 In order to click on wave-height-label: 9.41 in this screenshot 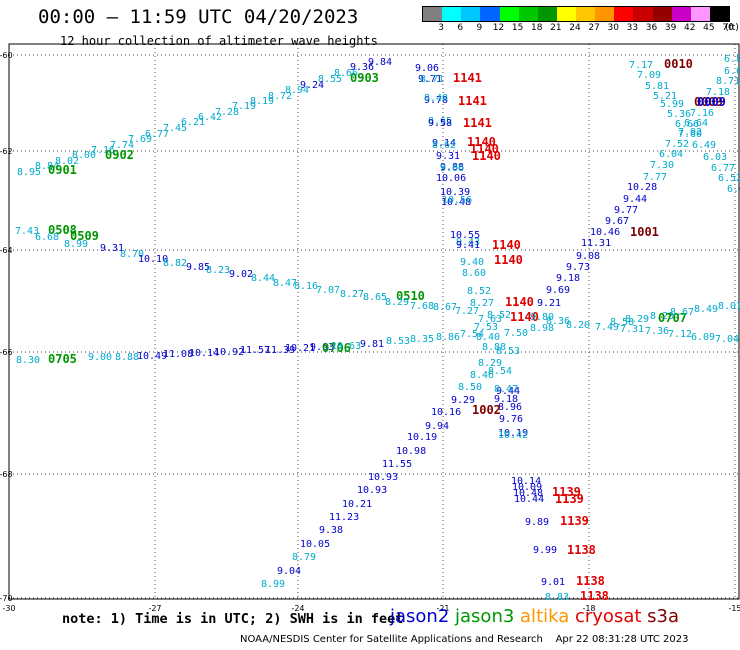, I will do `click(468, 245)`.